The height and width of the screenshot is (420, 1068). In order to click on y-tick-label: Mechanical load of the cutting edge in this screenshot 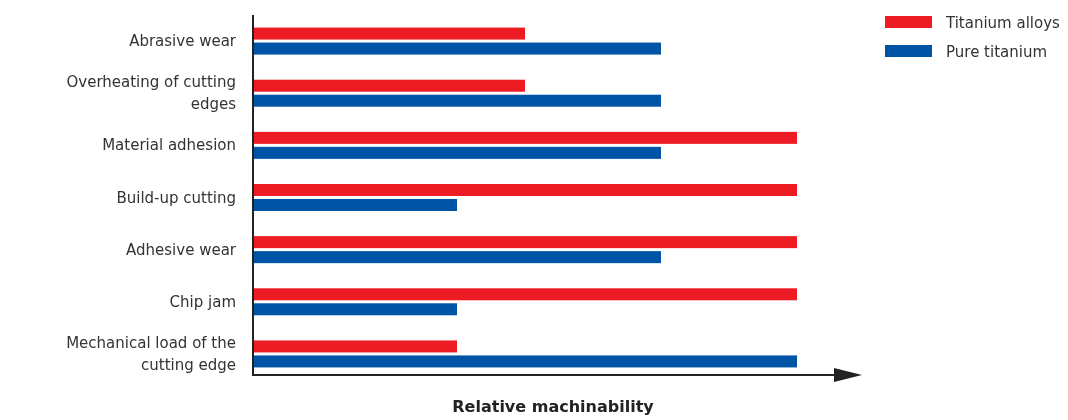, I will do `click(151, 353)`.